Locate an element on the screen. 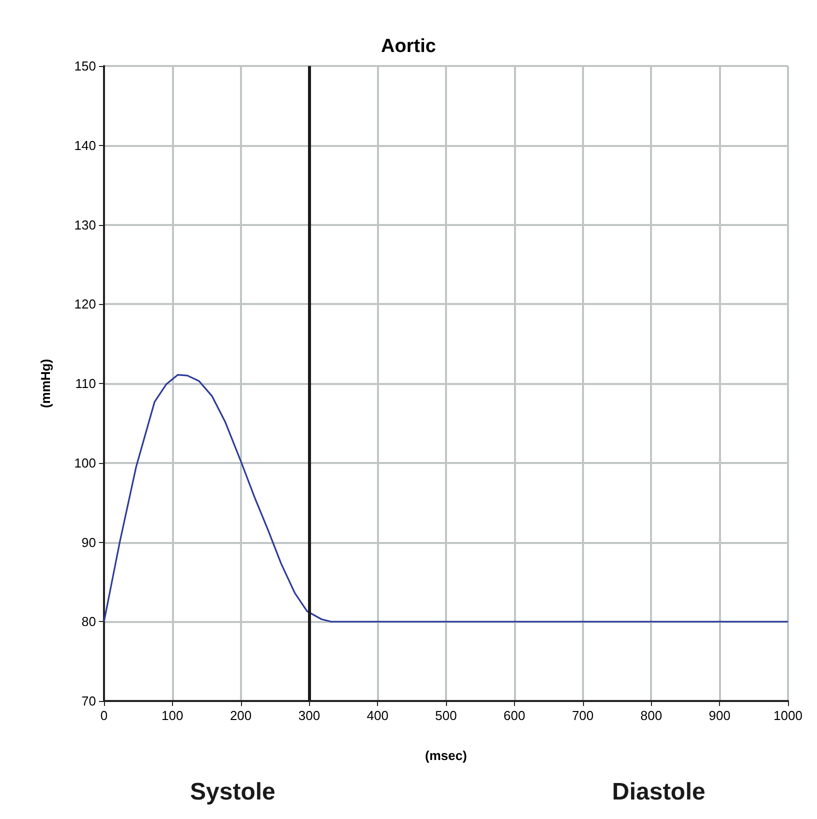 The width and height of the screenshot is (817, 819). chart-title: Aortic is located at coordinates (408, 46).